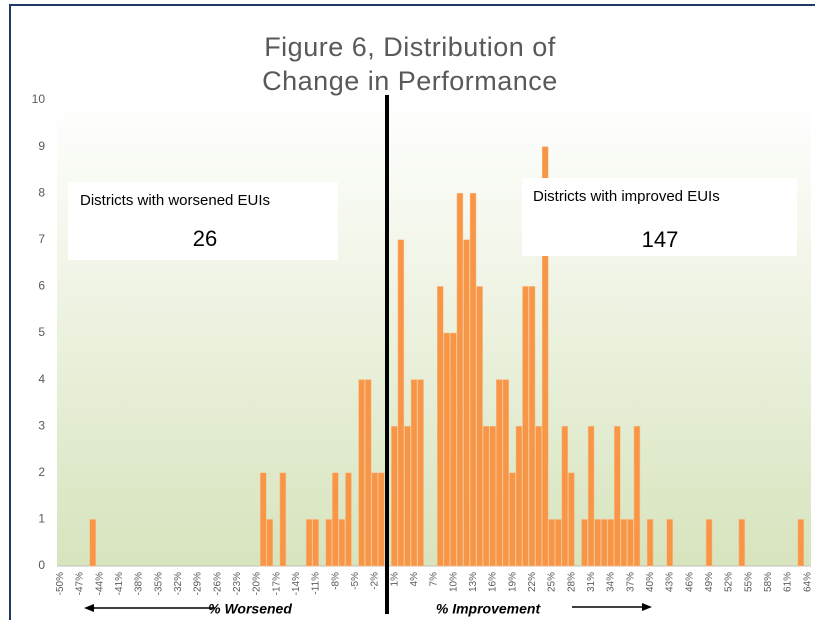 The width and height of the screenshot is (815, 620). What do you see at coordinates (768, 582) in the screenshot?
I see `x-tick-label: 58%` at bounding box center [768, 582].